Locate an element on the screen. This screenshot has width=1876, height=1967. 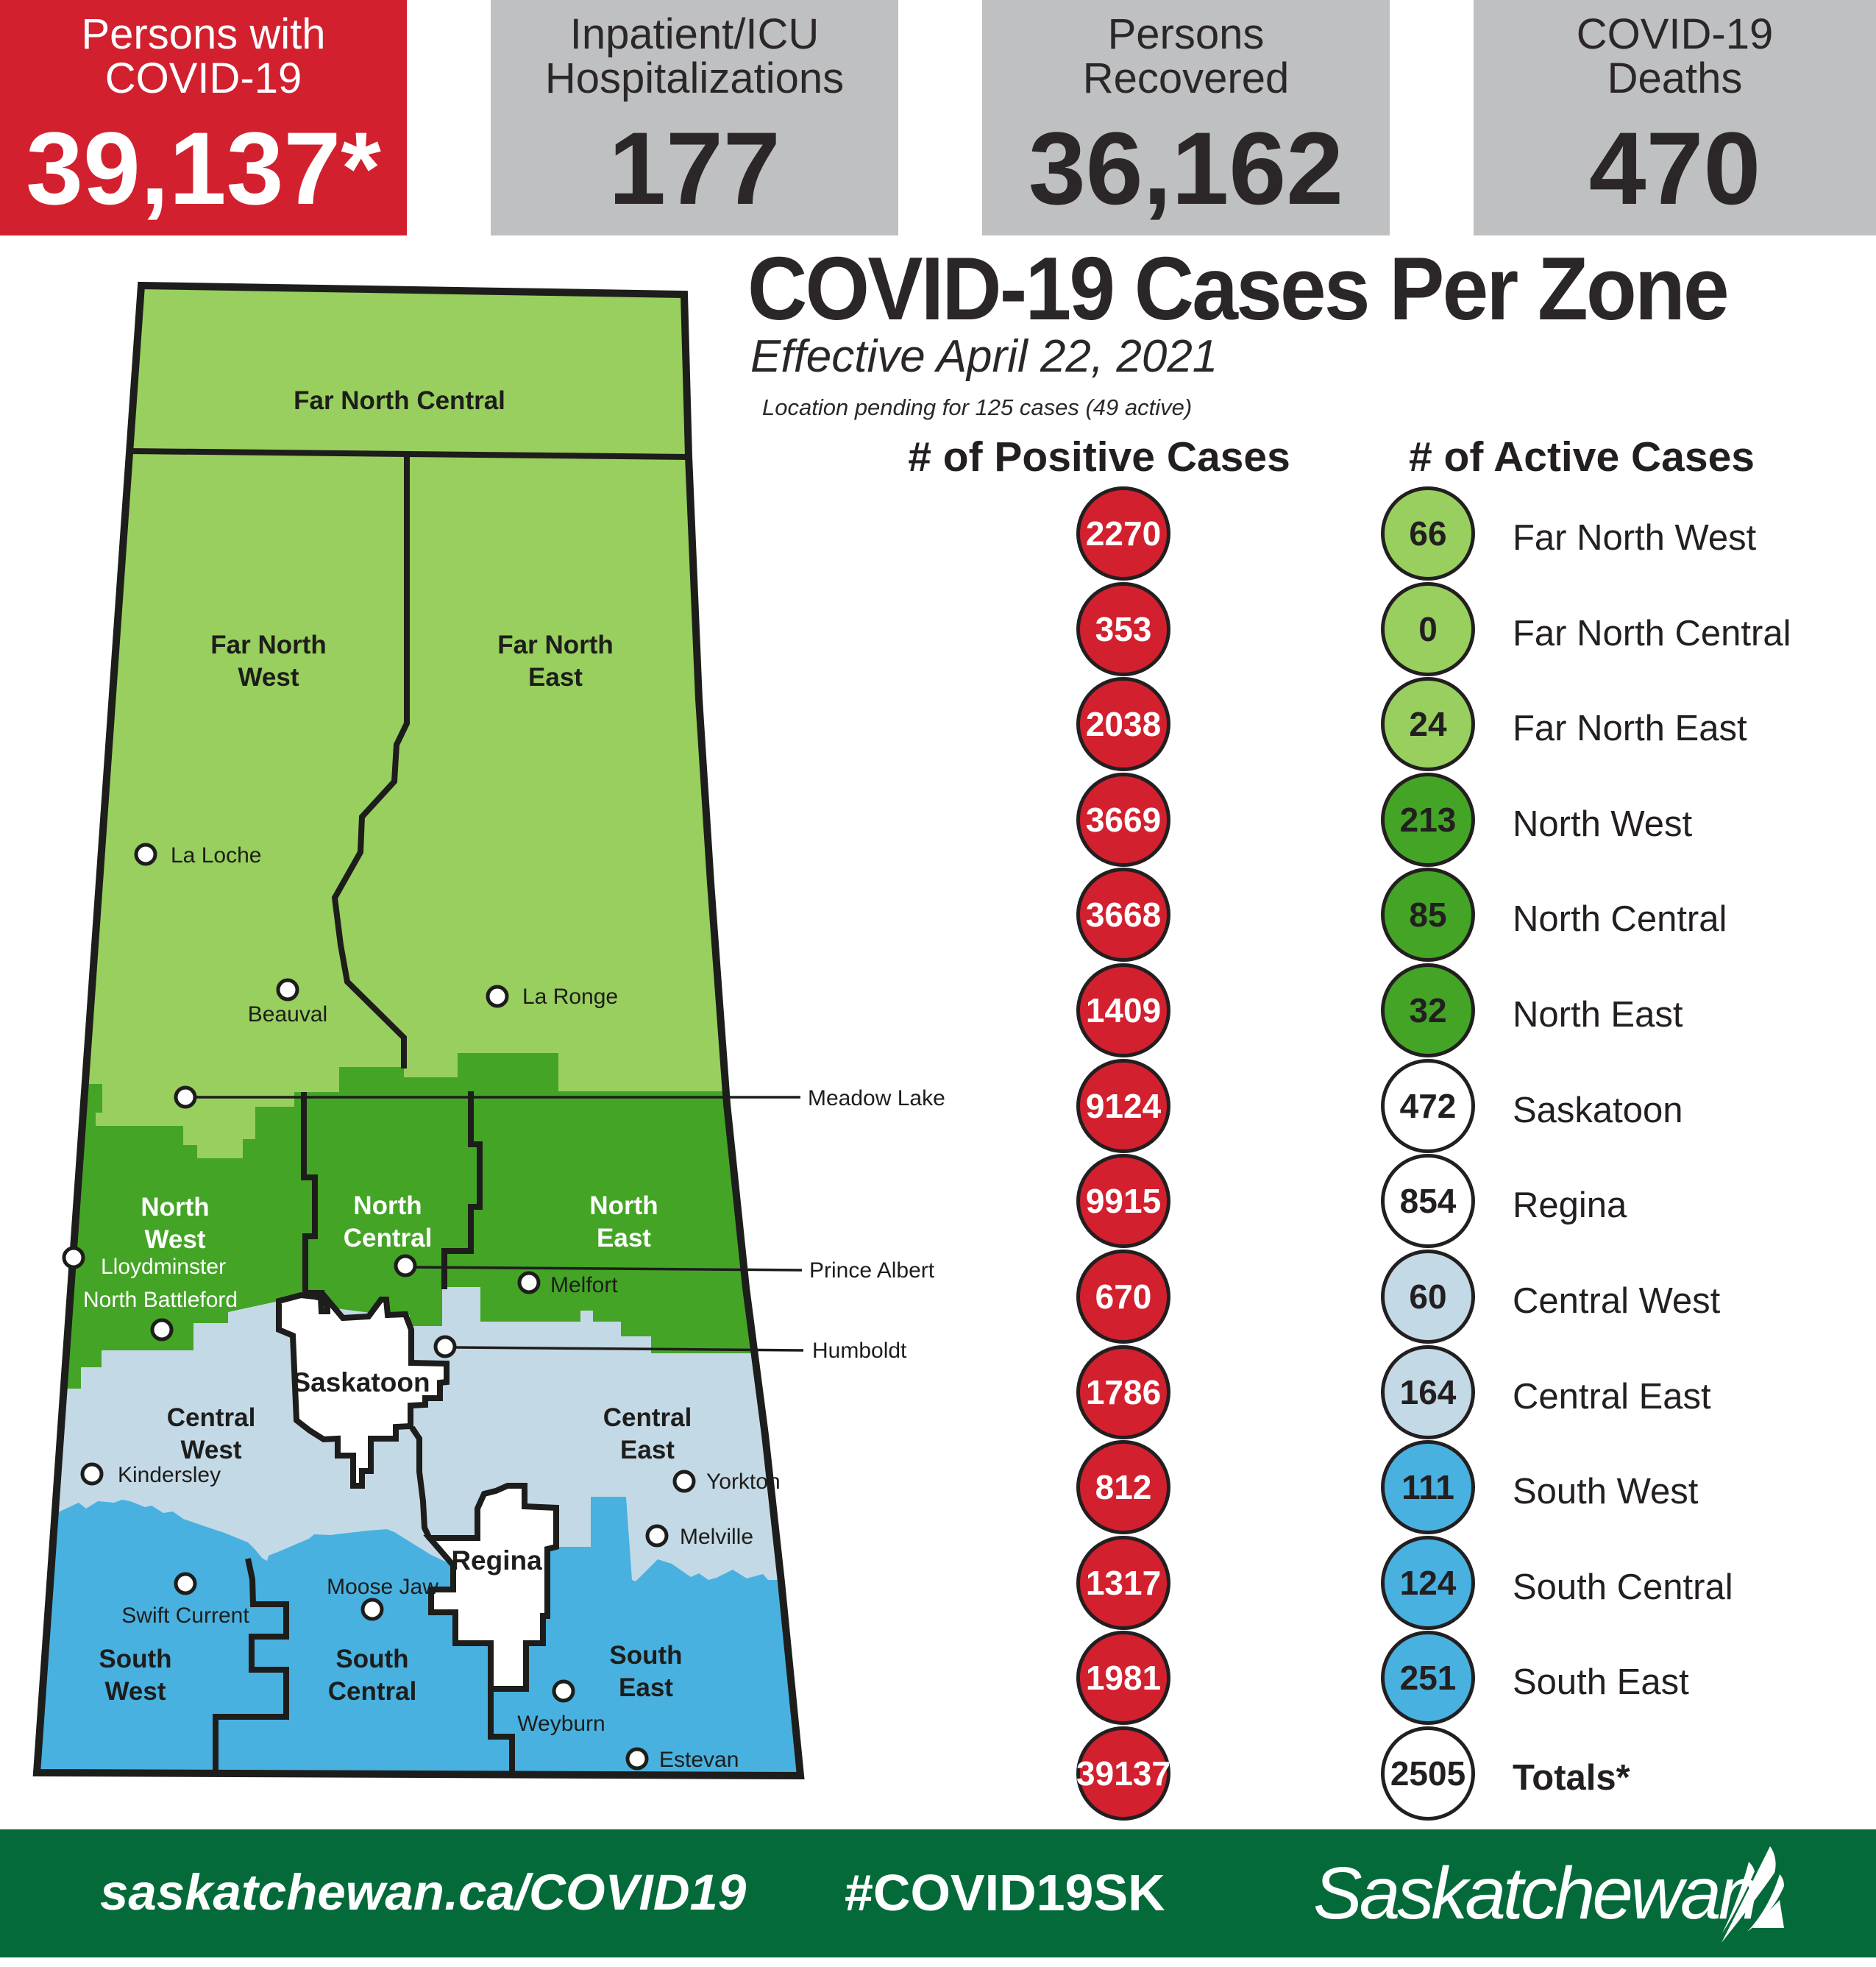
svg-text: La Loche is located at coordinates (216, 855).